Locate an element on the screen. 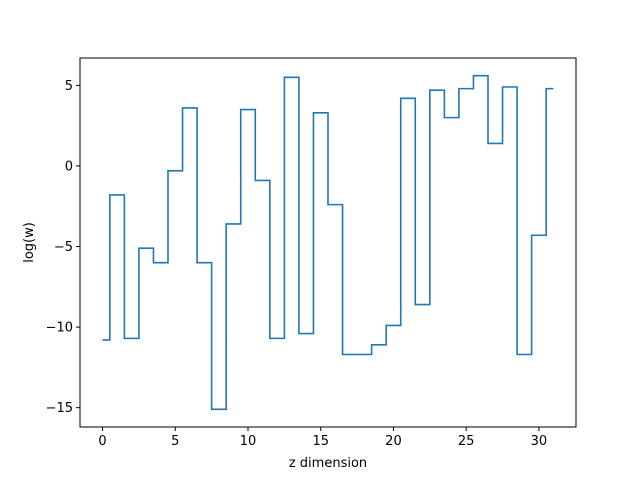 This screenshot has height=480, width=640. y-tick-label: −5 is located at coordinates (63, 247).